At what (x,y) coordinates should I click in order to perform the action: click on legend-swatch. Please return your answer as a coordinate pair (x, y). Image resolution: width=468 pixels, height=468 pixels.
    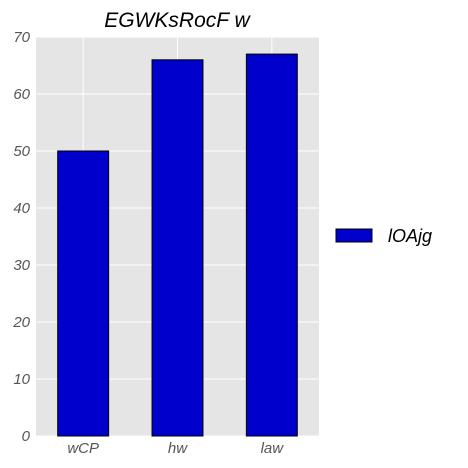
    Looking at the image, I should click on (354, 235).